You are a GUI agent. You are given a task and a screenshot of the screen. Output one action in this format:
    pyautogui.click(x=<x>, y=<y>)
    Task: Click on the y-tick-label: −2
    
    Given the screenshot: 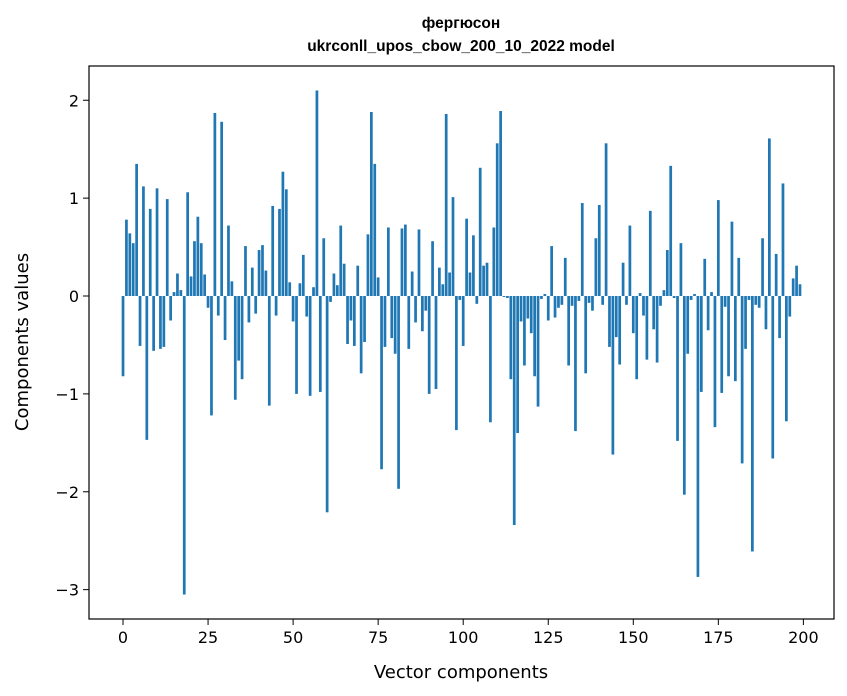 What is the action you would take?
    pyautogui.click(x=67, y=492)
    